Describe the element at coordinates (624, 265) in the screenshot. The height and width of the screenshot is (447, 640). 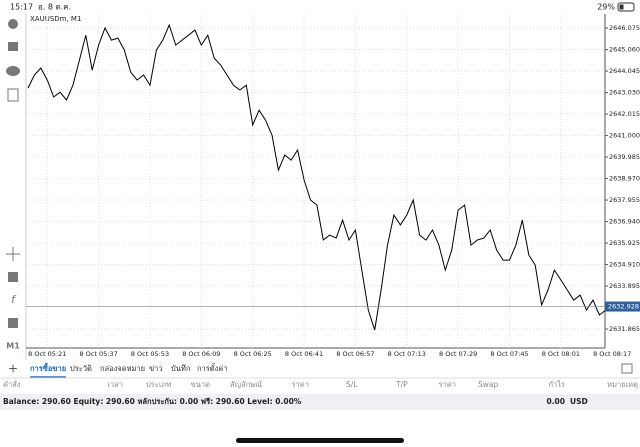
I see `y-tick-label: 2634.910` at that location.